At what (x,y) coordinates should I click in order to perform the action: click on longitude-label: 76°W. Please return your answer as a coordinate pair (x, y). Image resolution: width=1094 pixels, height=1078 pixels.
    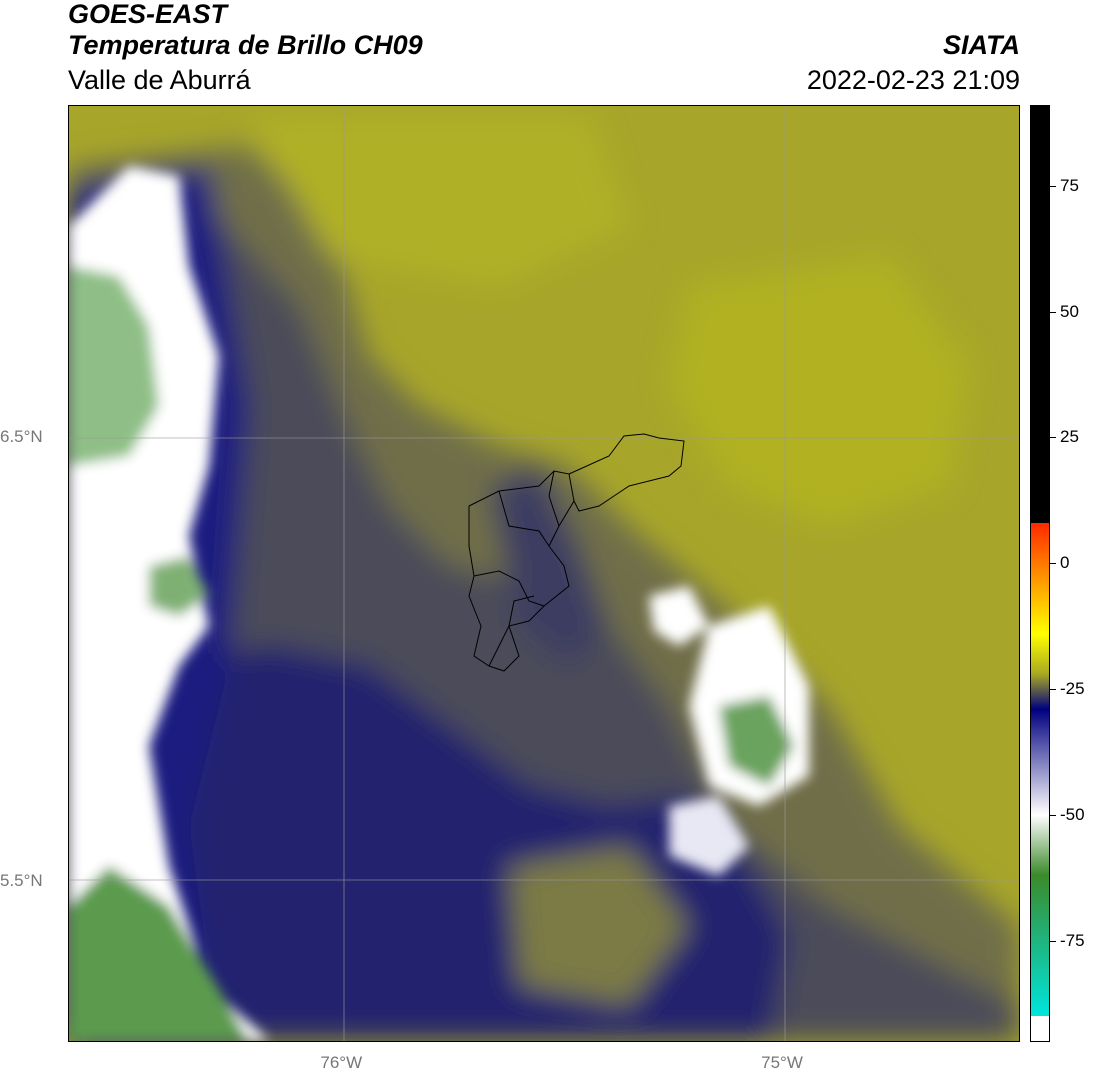
    Looking at the image, I should click on (341, 1062).